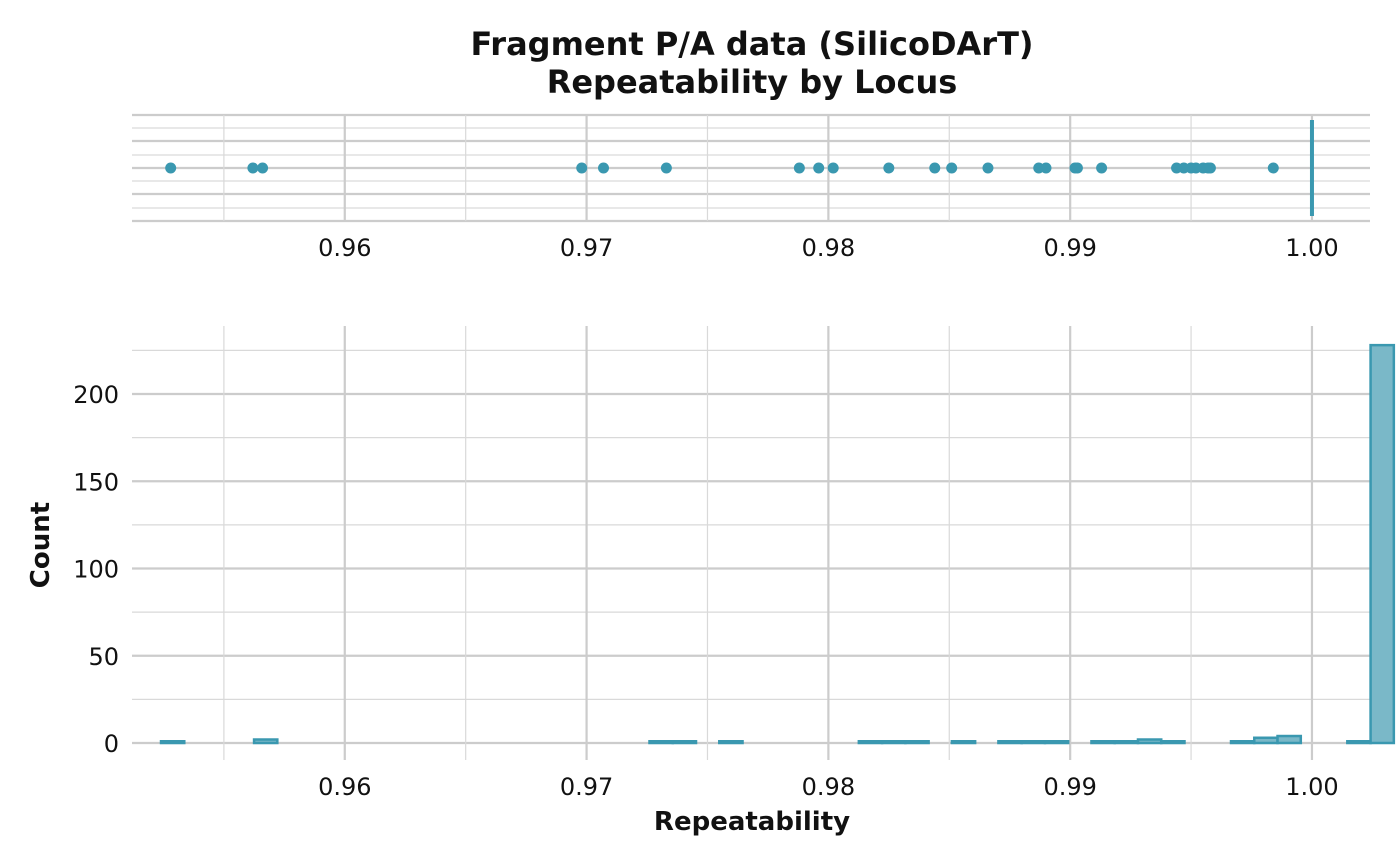  I want to click on histogram-x-axis: 0.96 0.97 0.98 0.99 1.00, so click(828, 787).